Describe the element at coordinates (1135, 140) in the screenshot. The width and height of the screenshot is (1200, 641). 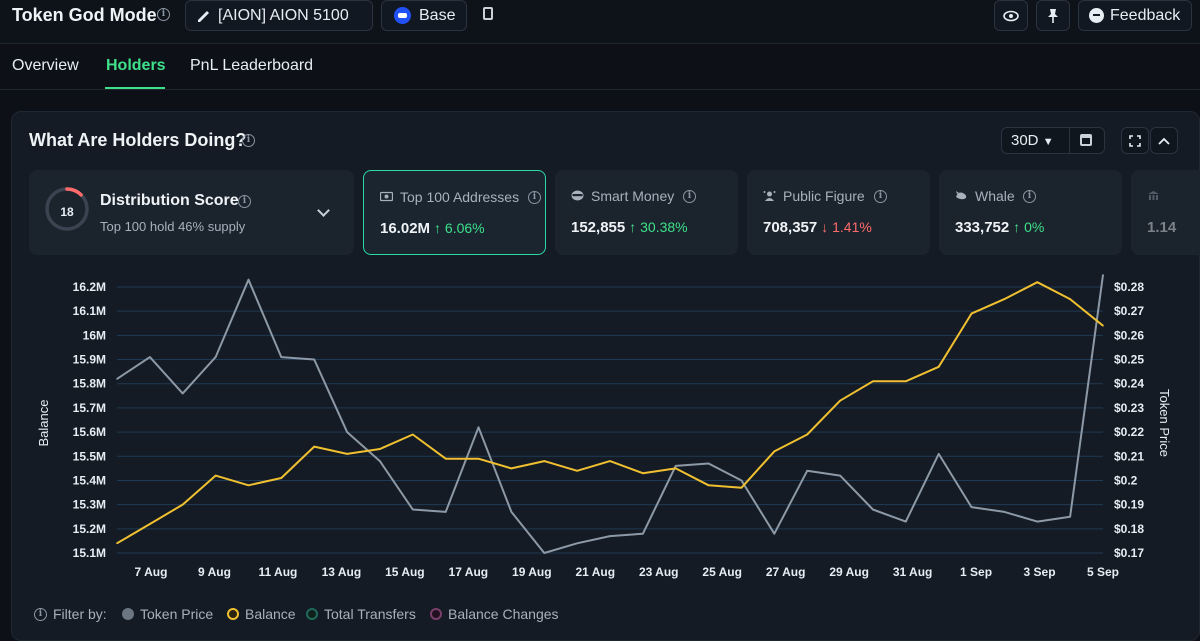
I see `fullscreen-button` at that location.